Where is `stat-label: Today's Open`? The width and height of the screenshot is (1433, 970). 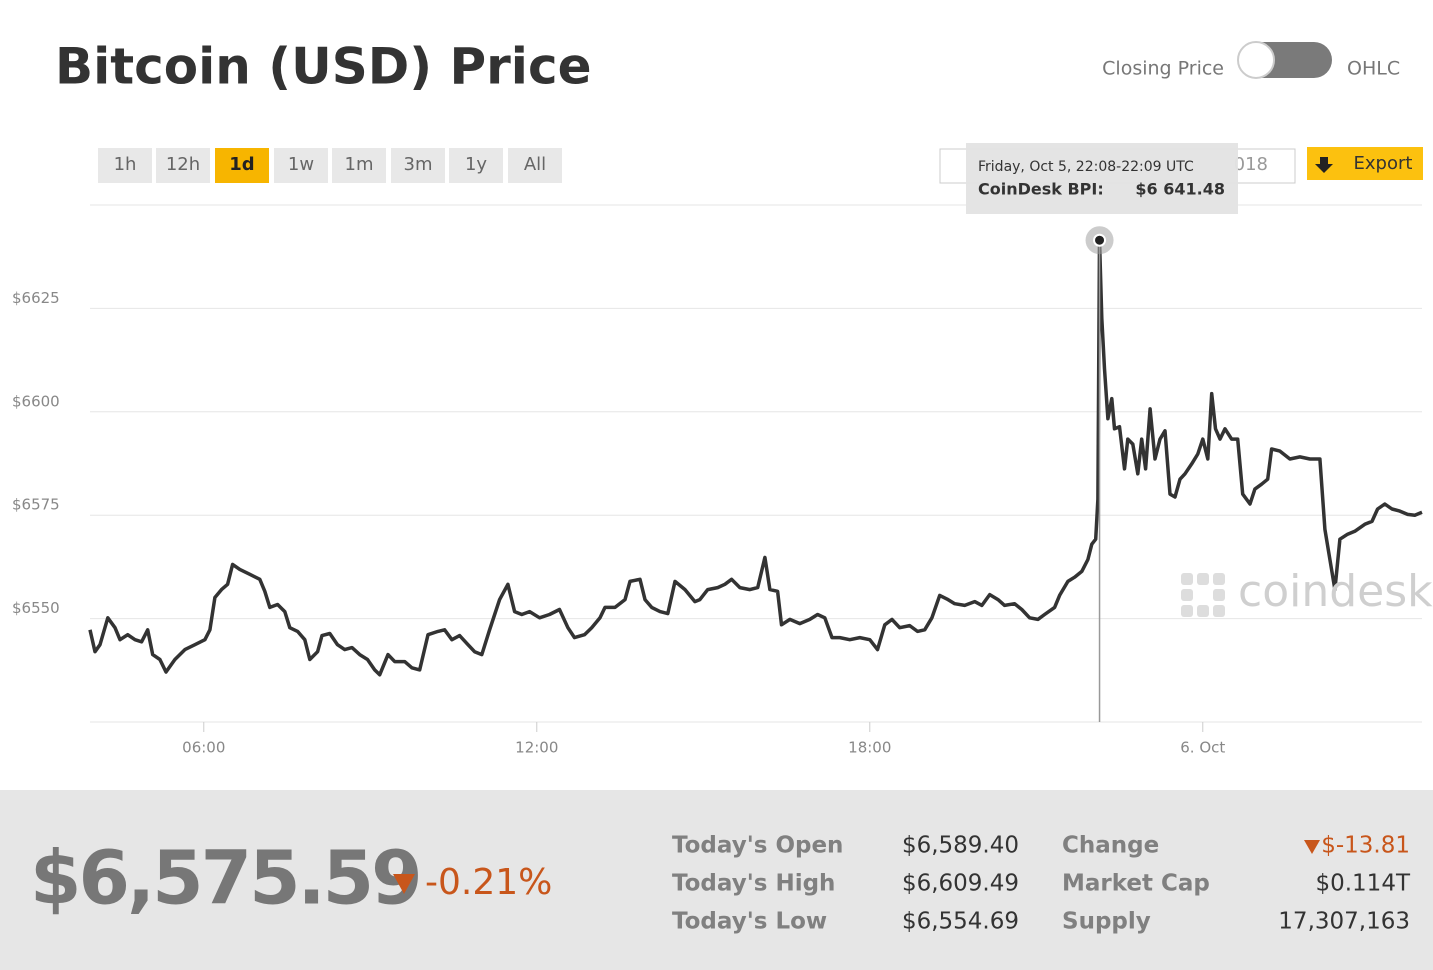
stat-label: Today's Open is located at coordinates (757, 846).